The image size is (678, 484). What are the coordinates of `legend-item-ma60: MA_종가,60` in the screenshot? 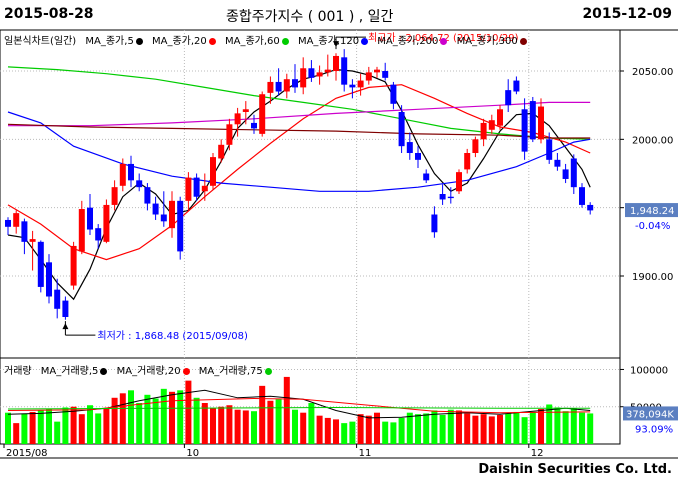 It's located at (257, 41).